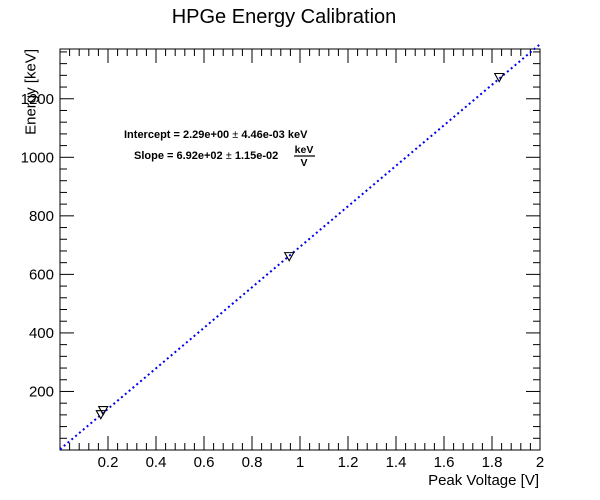 The width and height of the screenshot is (600, 500). What do you see at coordinates (303, 163) in the screenshot?
I see `slope-unit-denominator: V` at bounding box center [303, 163].